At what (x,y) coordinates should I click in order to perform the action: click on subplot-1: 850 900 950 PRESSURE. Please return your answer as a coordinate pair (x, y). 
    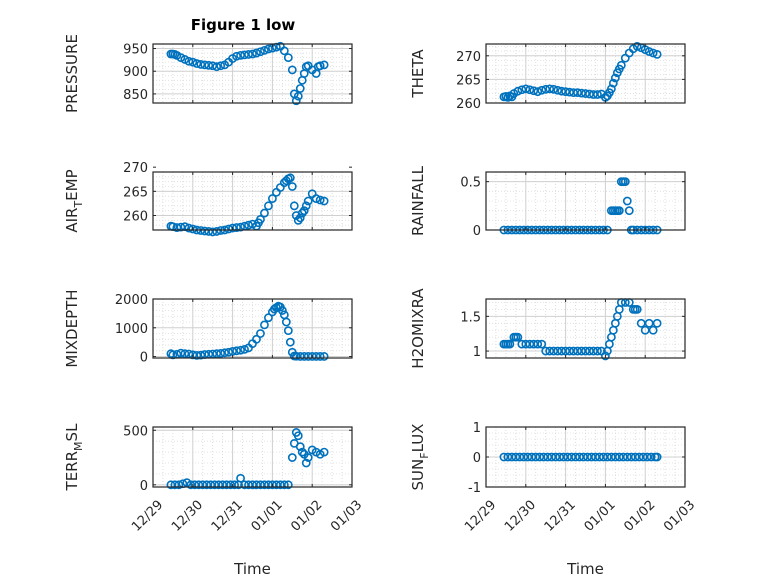
    Looking at the image, I should click on (208, 73).